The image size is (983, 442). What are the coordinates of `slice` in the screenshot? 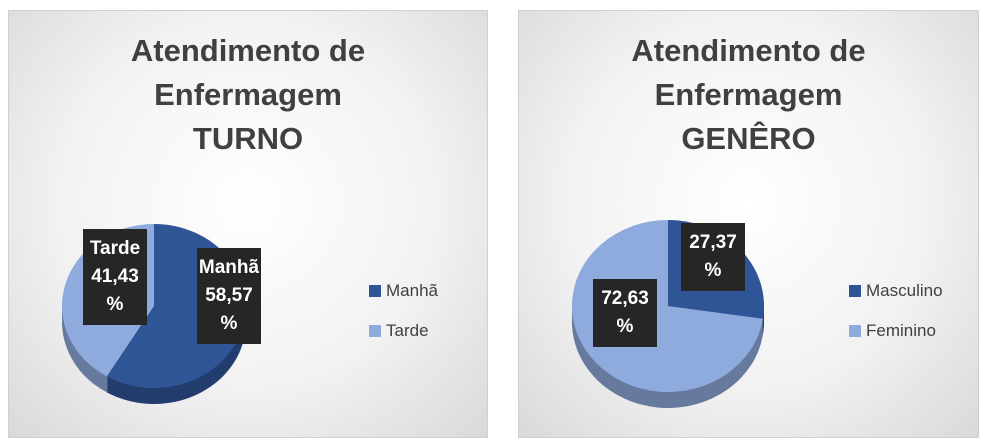 It's located at (667, 306).